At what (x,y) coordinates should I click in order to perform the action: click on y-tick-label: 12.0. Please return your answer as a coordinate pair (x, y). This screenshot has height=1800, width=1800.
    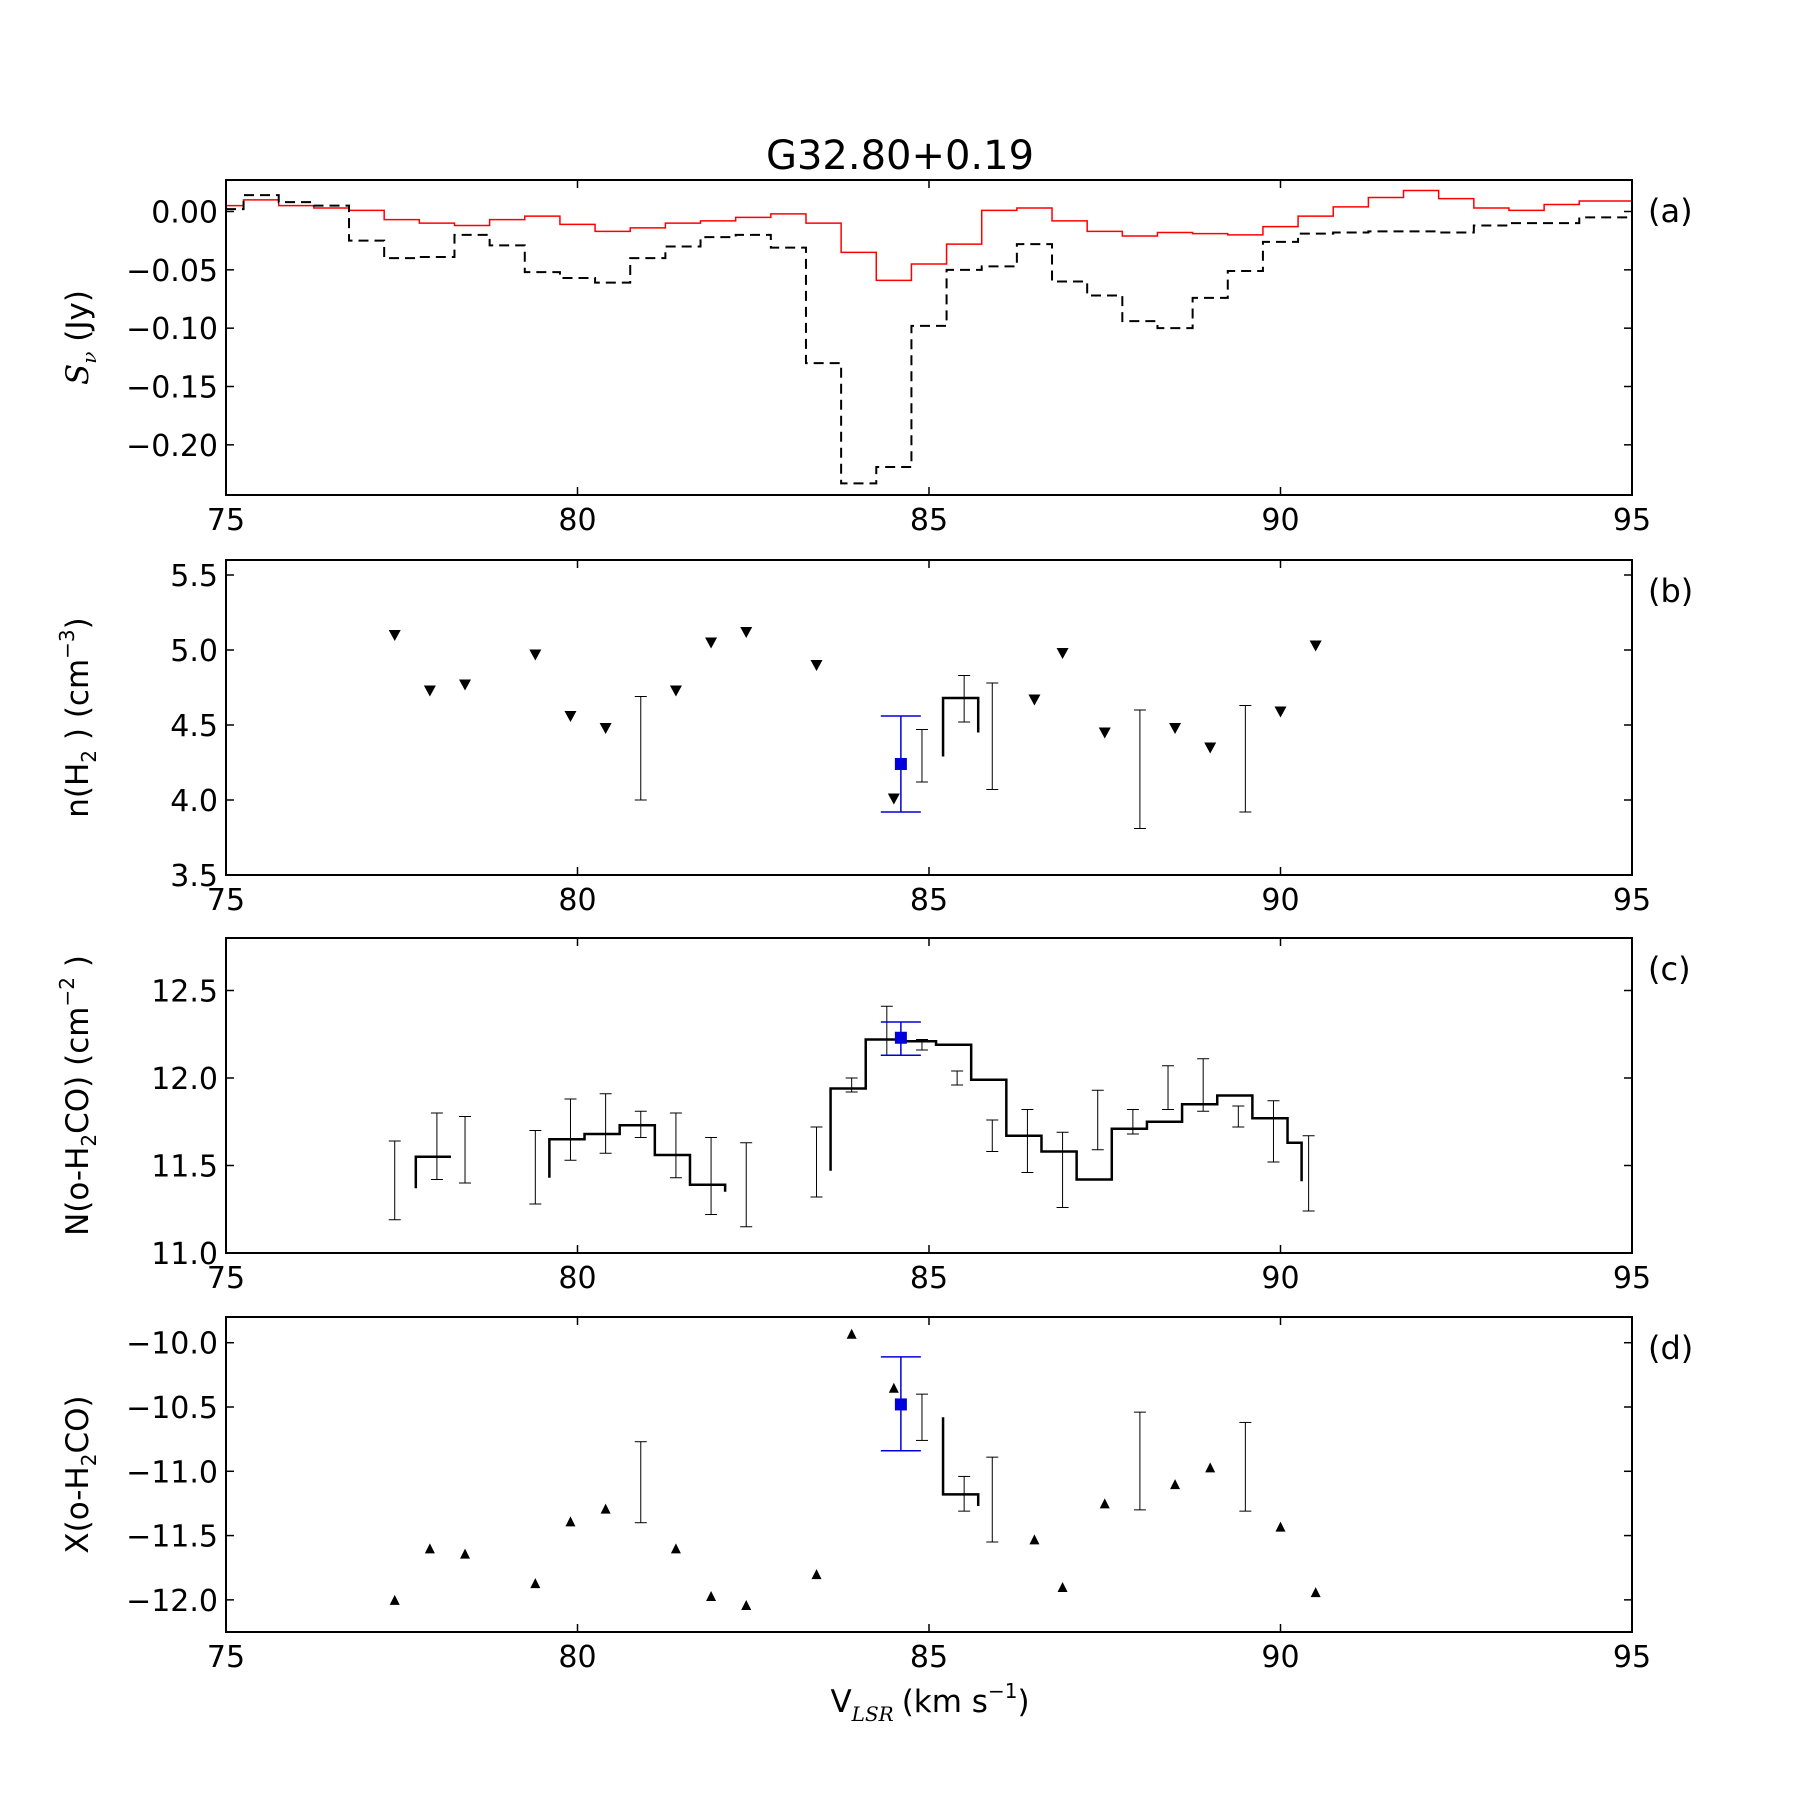
    Looking at the image, I should click on (184, 1079).